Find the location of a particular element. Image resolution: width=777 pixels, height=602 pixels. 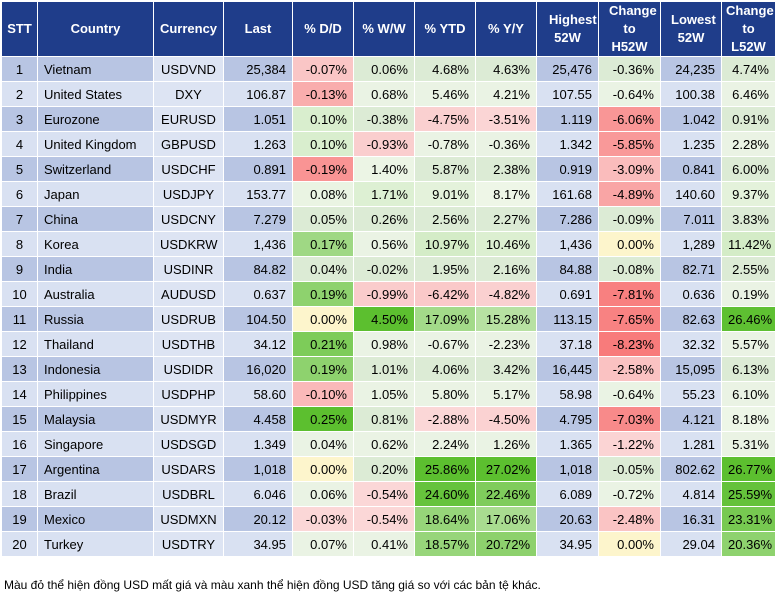

ytd-cell: 5.46% is located at coordinates (445, 94).